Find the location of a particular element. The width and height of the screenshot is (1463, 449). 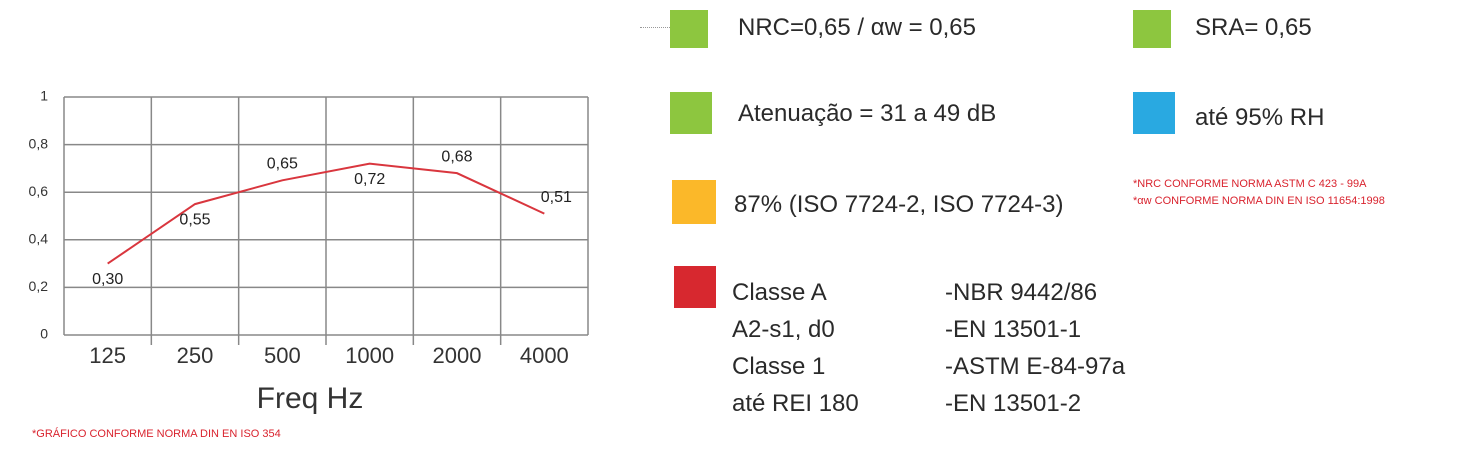

fire-class: Classe 1 is located at coordinates (779, 366).